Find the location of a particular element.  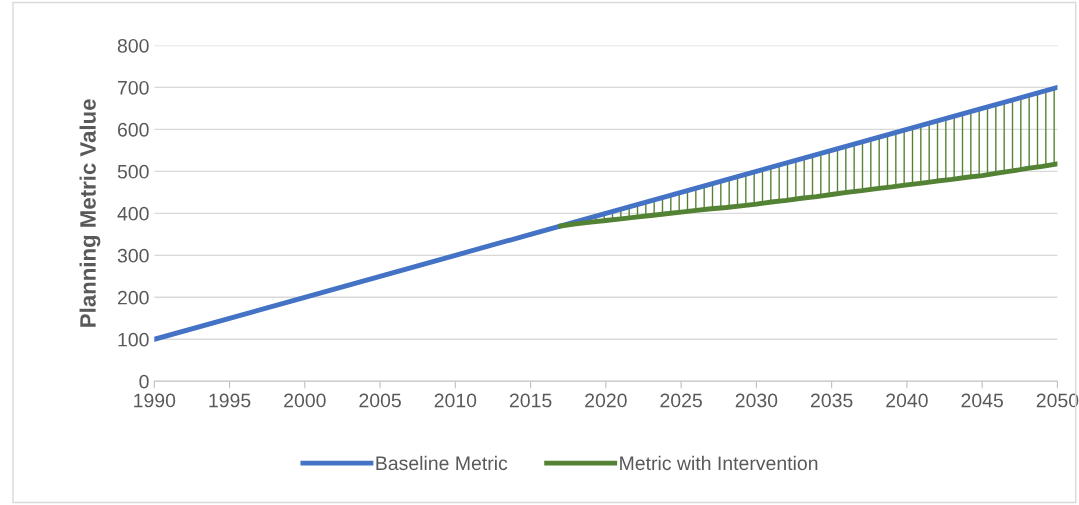

legend-label: Baseline Metric is located at coordinates (442, 463).